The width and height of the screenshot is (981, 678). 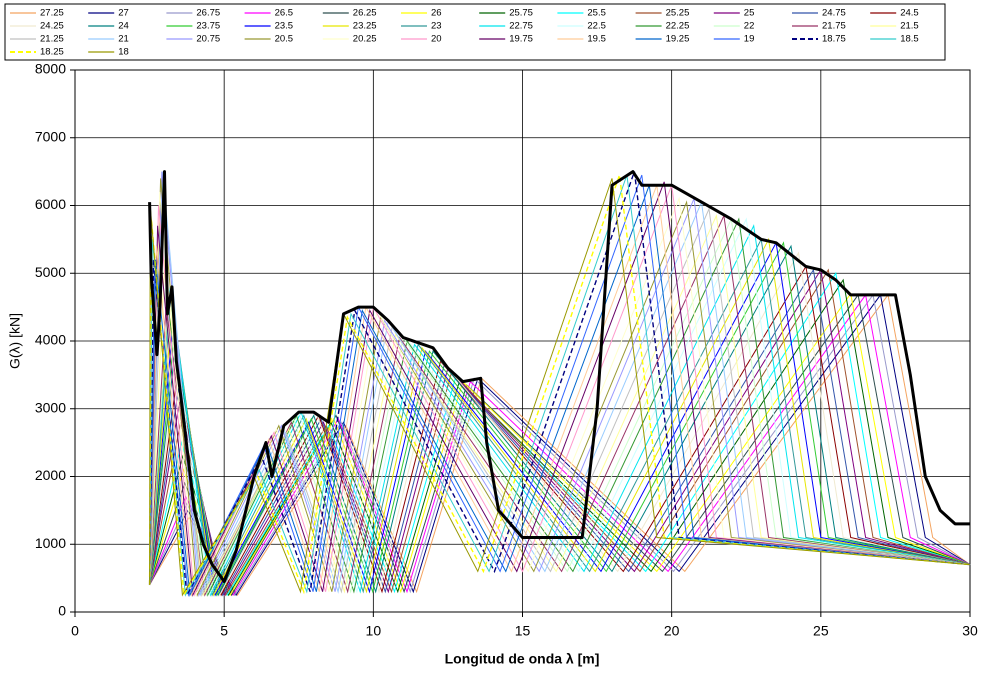 What do you see at coordinates (596, 39) in the screenshot?
I see `legend-label: 19.5` at bounding box center [596, 39].